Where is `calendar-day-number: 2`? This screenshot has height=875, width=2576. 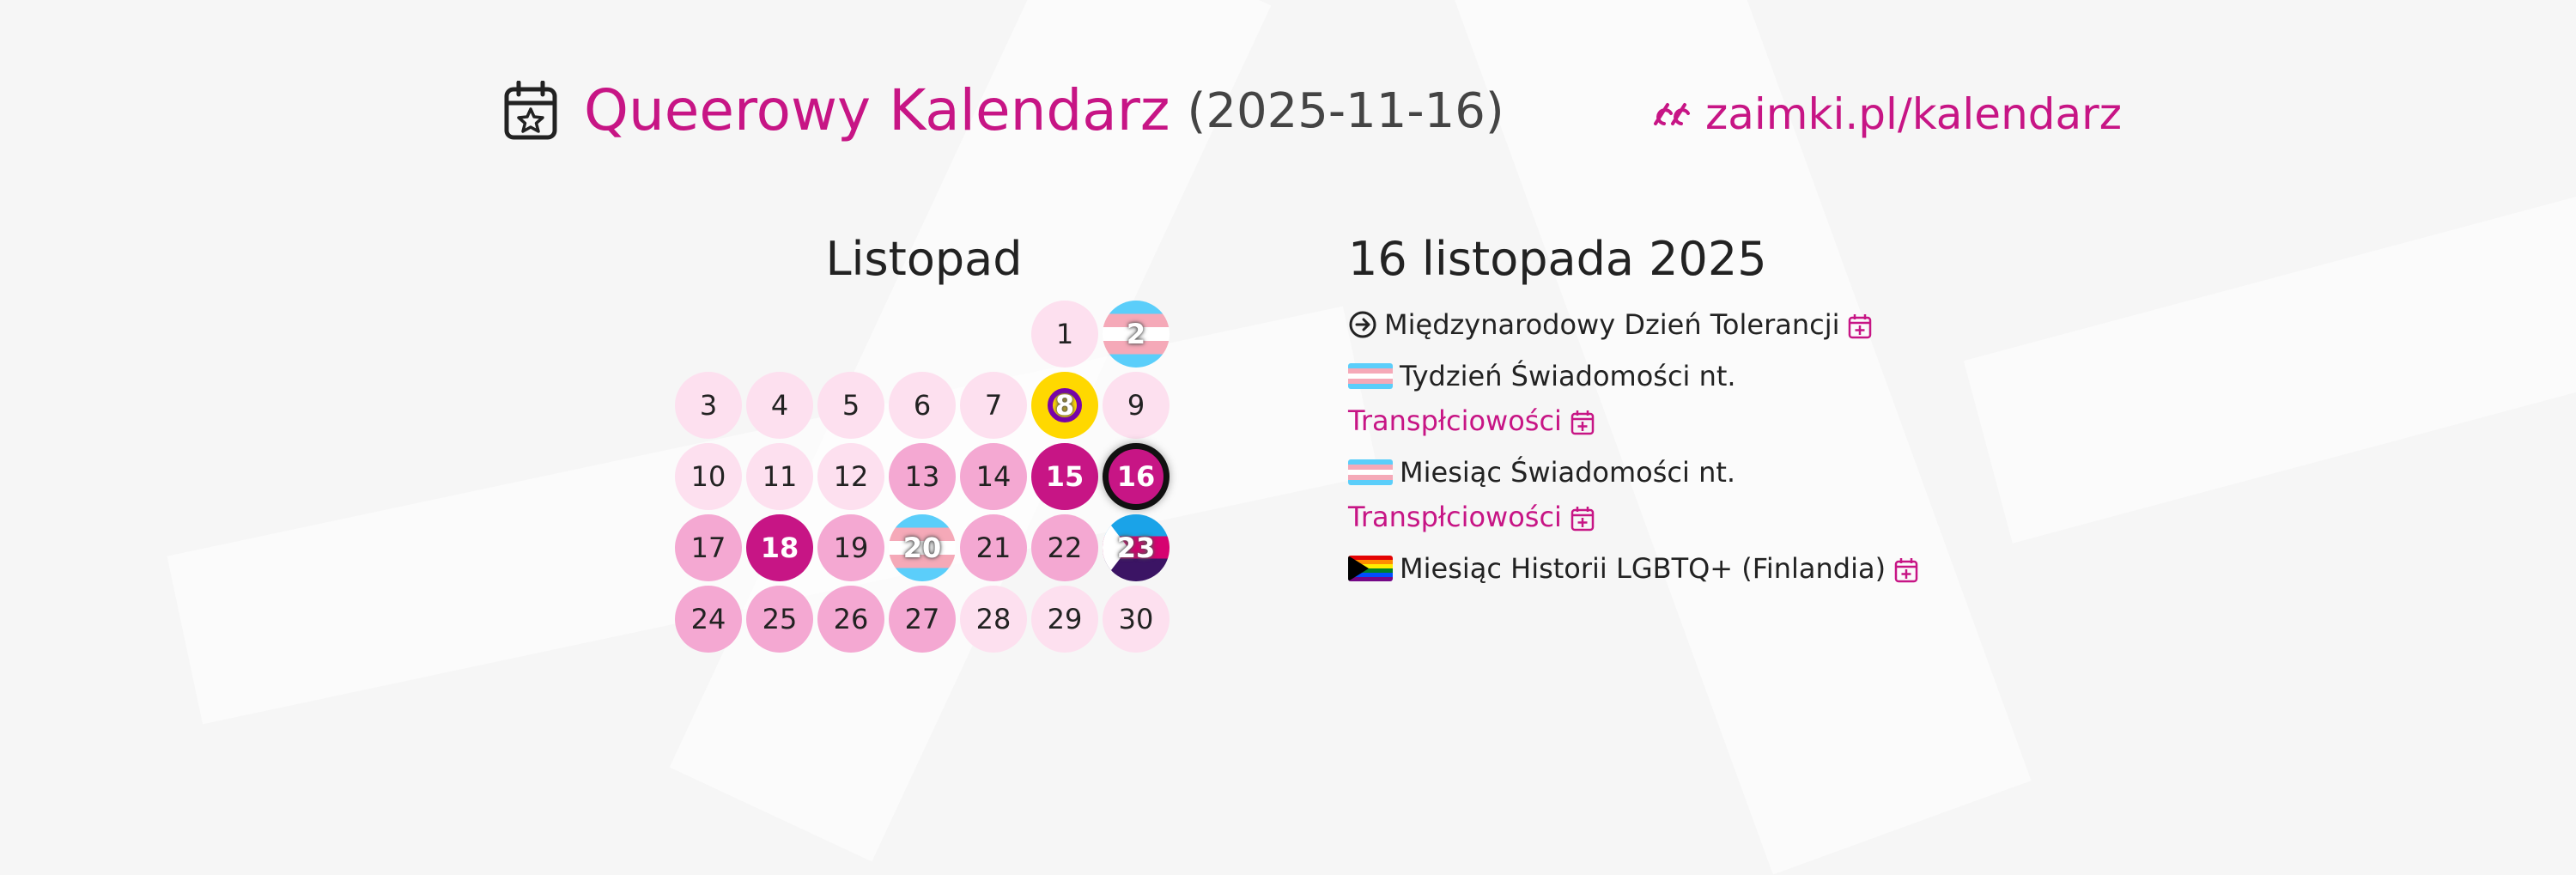 calendar-day-number: 2 is located at coordinates (1136, 334).